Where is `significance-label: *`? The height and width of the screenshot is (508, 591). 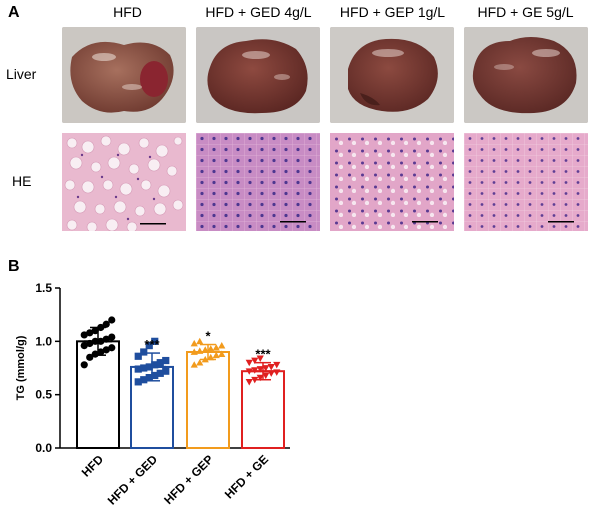 significance-label: * is located at coordinates (208, 336).